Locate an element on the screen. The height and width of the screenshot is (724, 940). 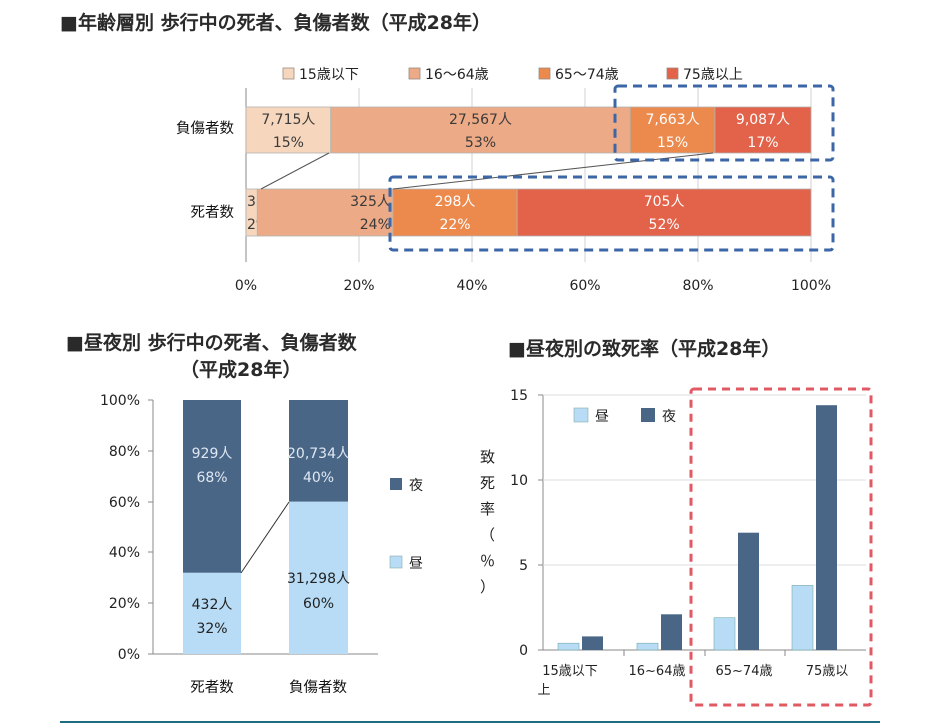
x-category-label-65-74: 65~74歳 is located at coordinates (744, 671).